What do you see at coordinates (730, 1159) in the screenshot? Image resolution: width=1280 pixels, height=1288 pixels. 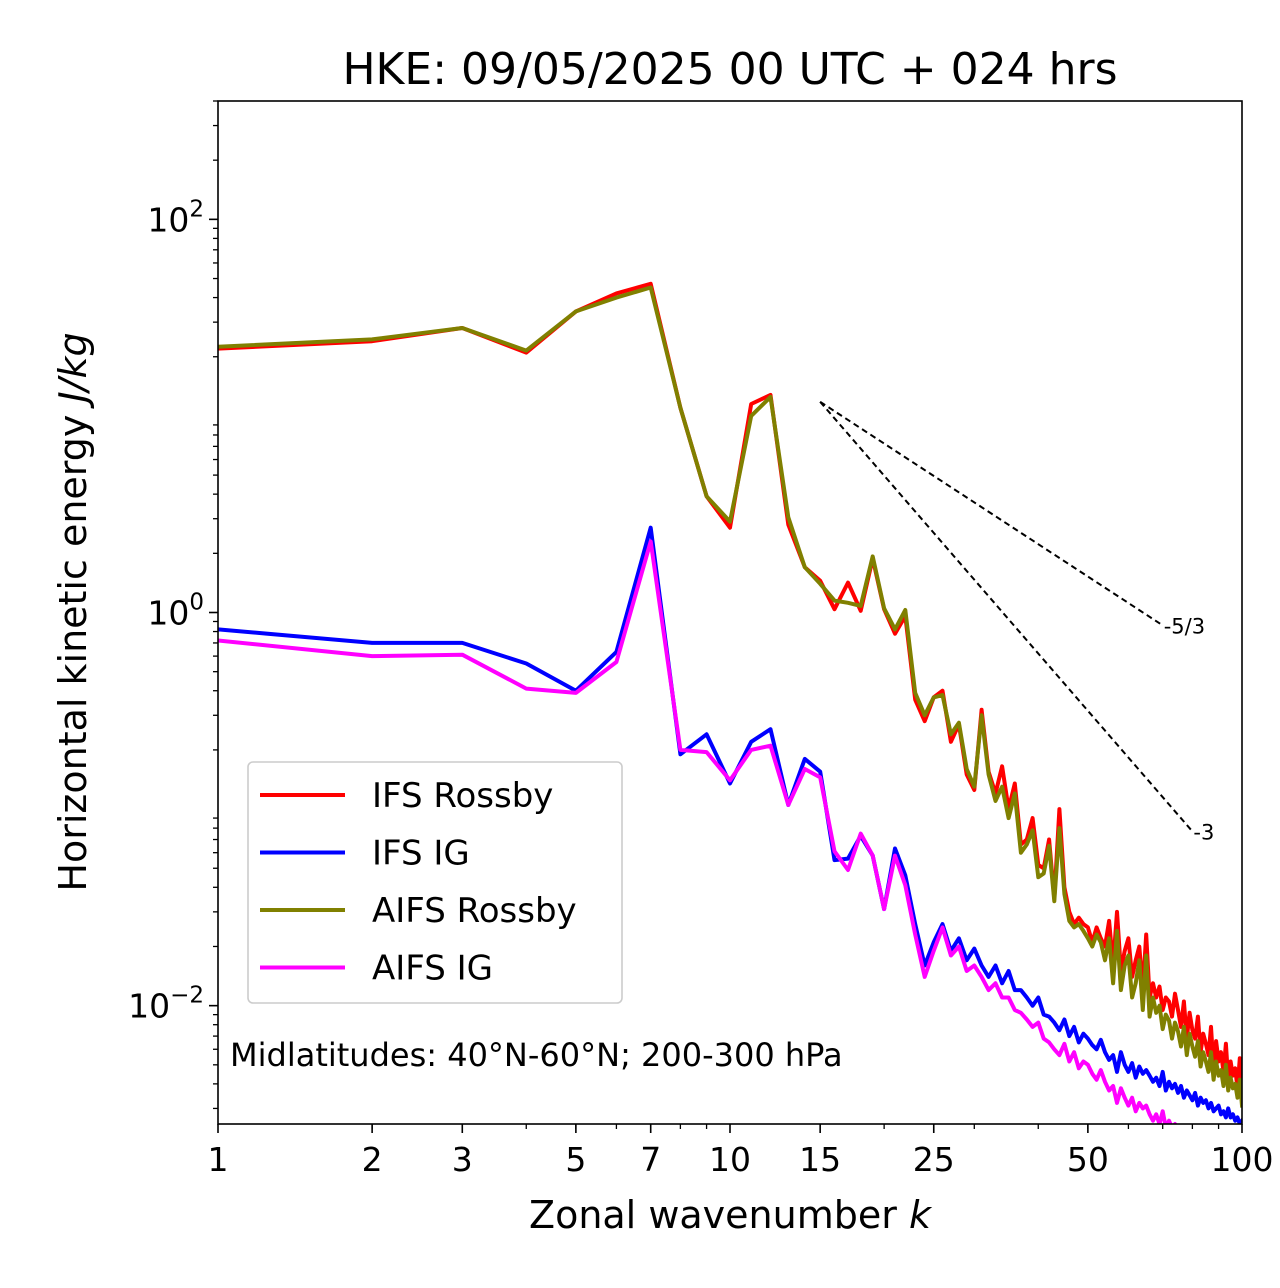 I see `x-tick-label: 10` at bounding box center [730, 1159].